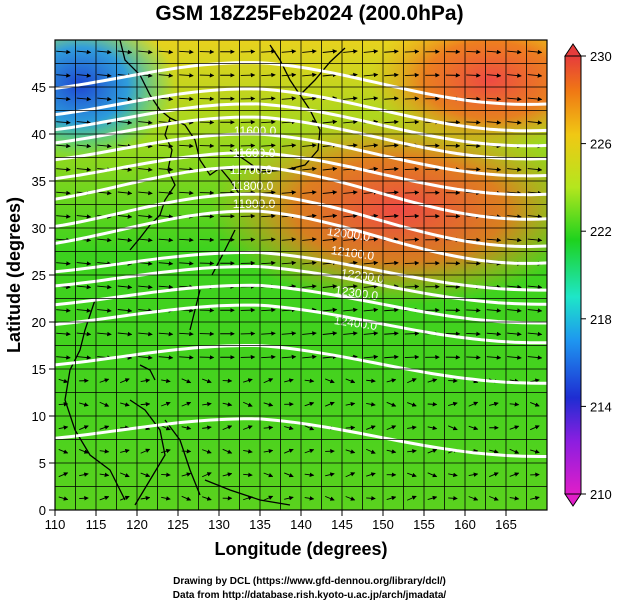  What do you see at coordinates (43, 299) in the screenshot?
I see `y-axis-ticks: 0 5 10 15 20 25 30 35 40 45` at bounding box center [43, 299].